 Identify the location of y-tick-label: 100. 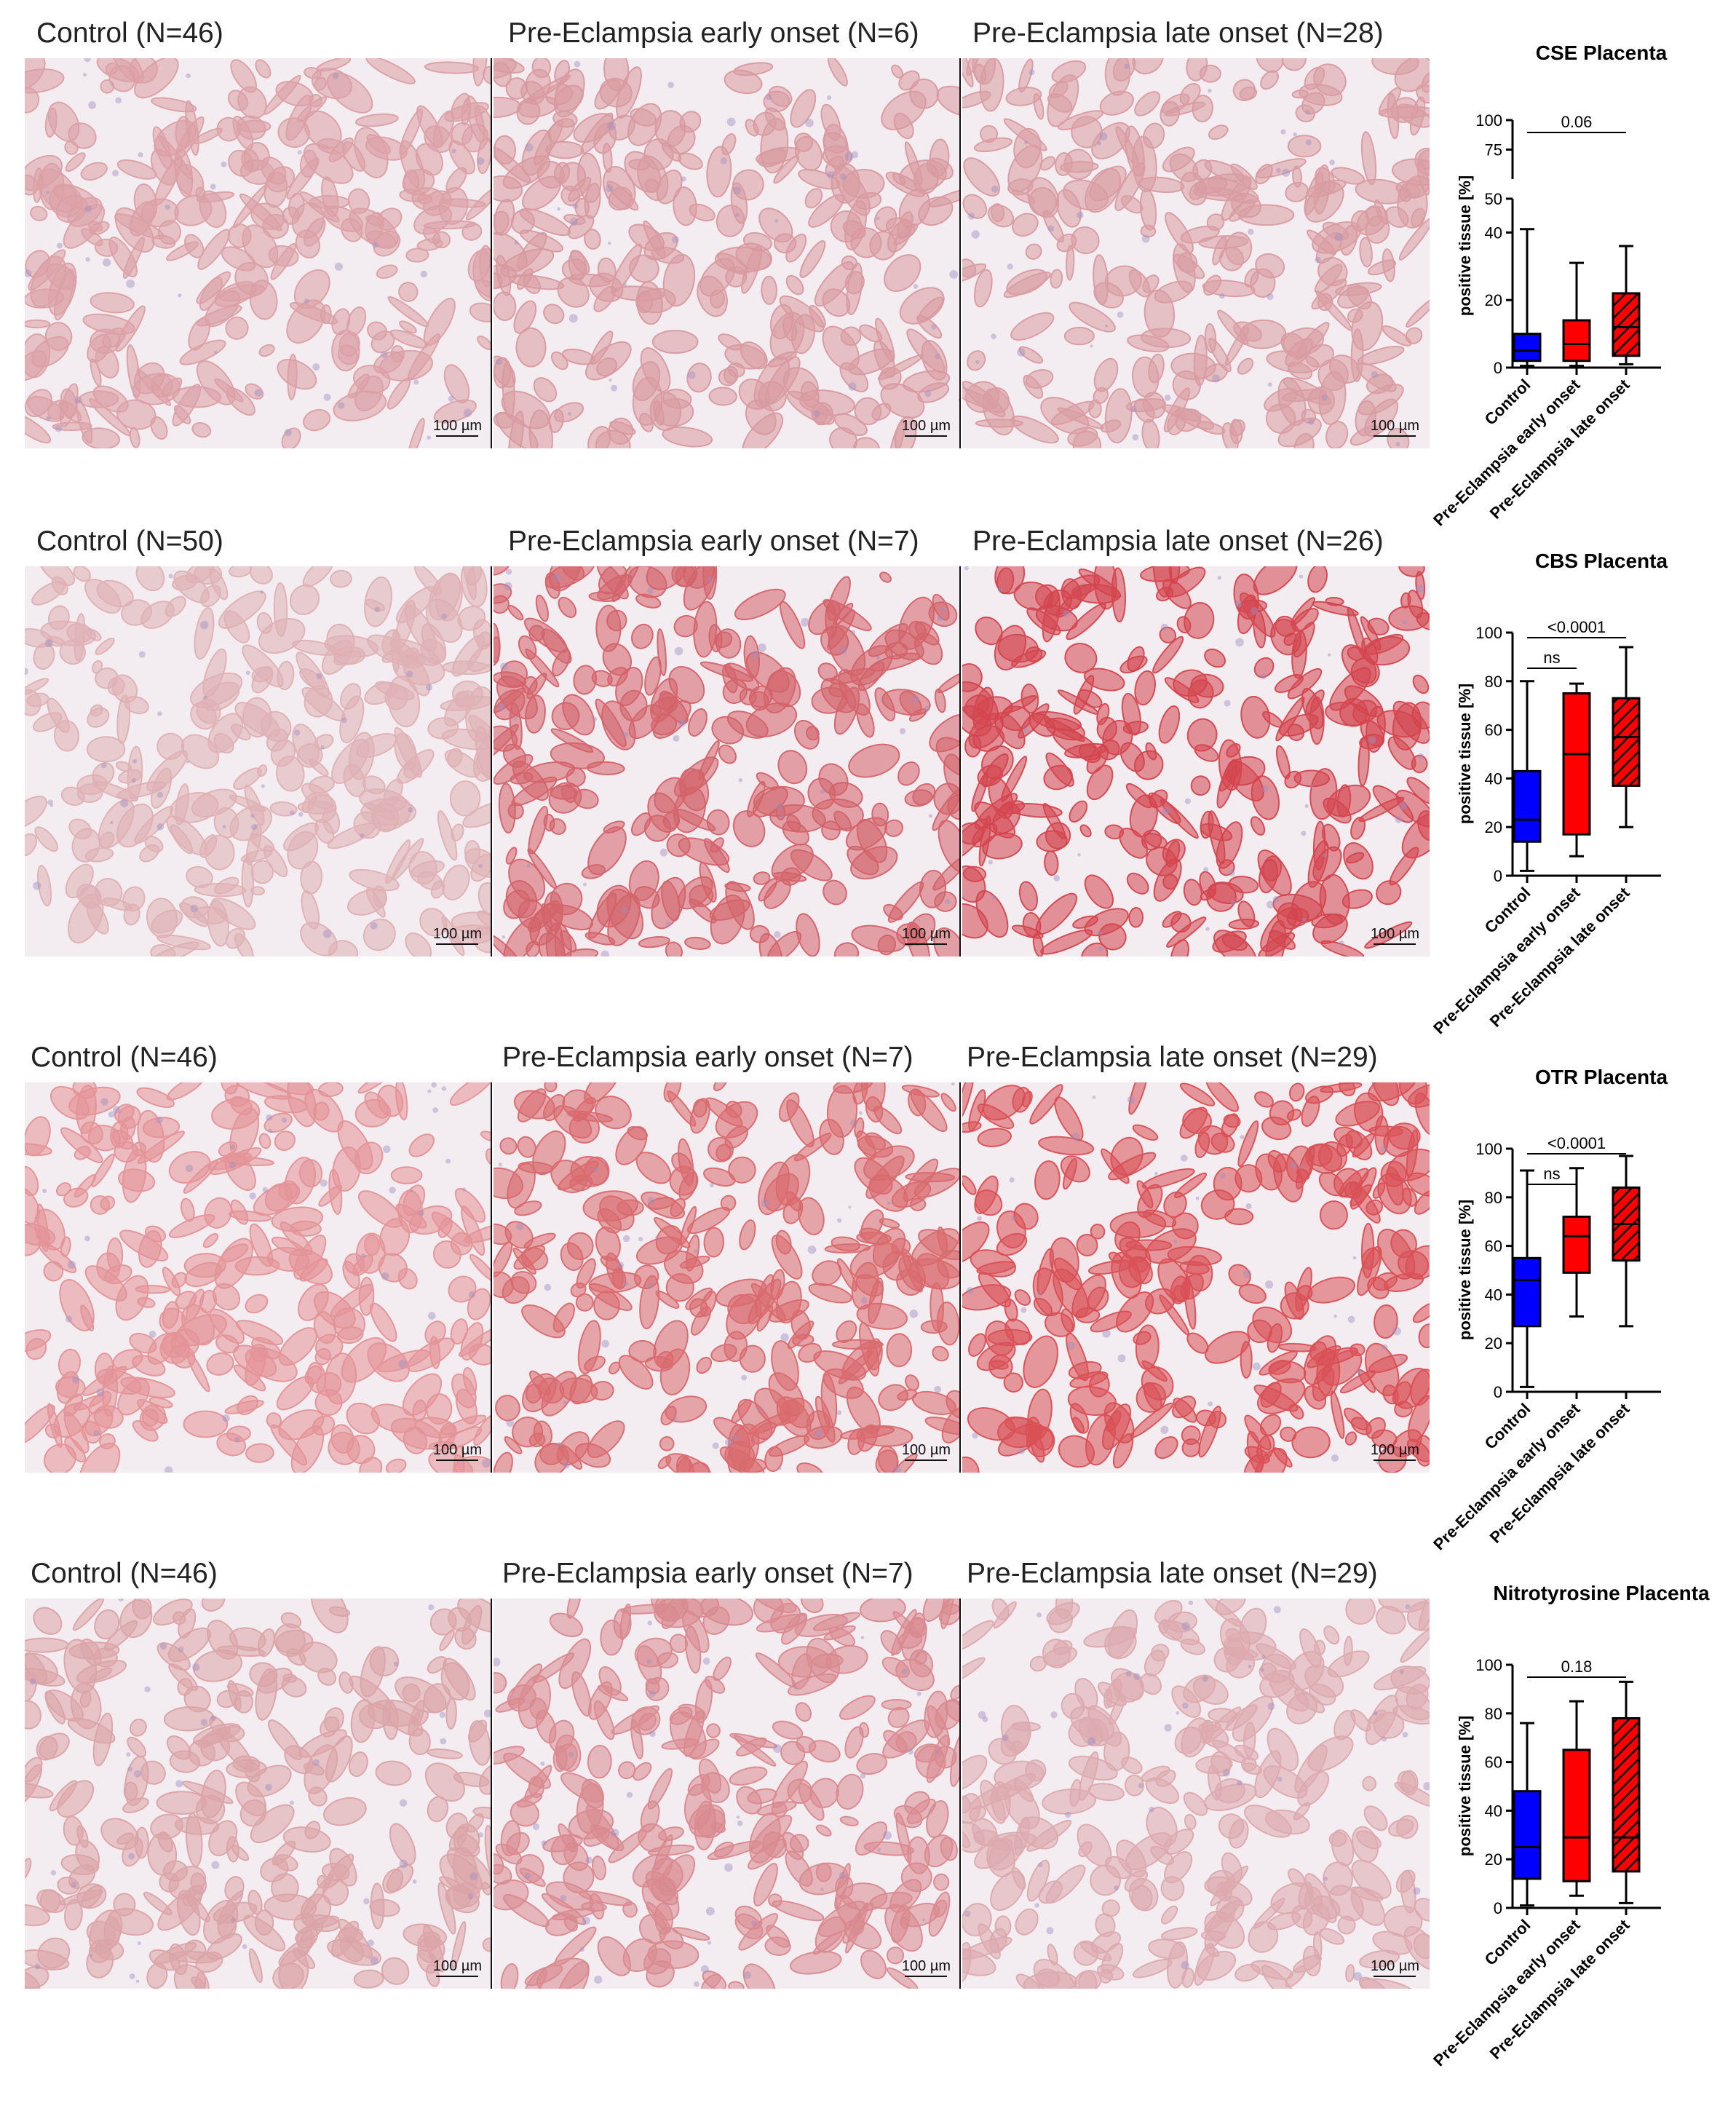
(1488, 1665).